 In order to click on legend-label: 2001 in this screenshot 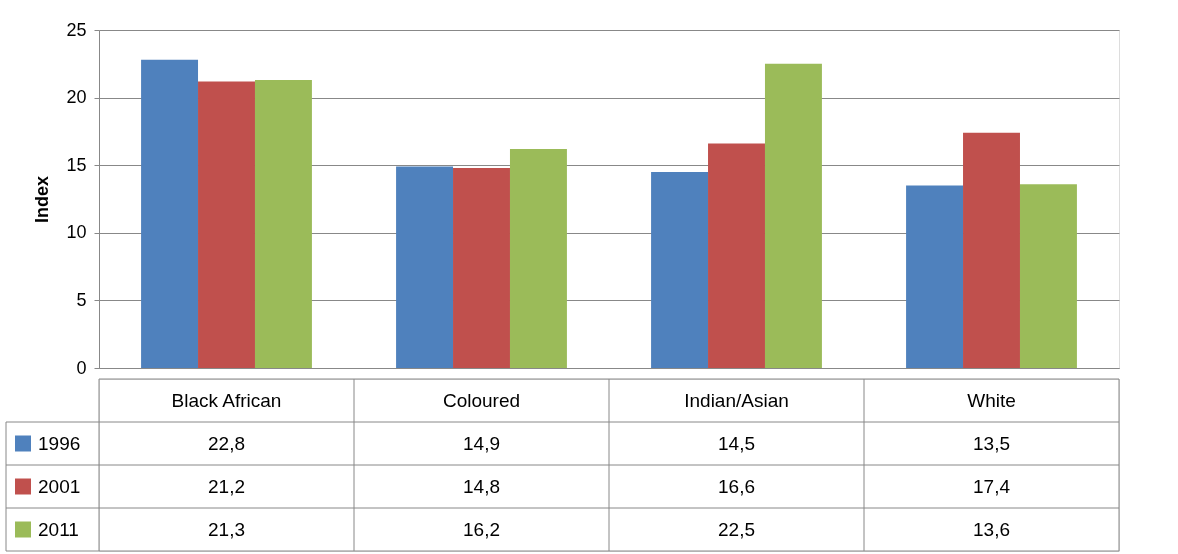, I will do `click(59, 486)`.